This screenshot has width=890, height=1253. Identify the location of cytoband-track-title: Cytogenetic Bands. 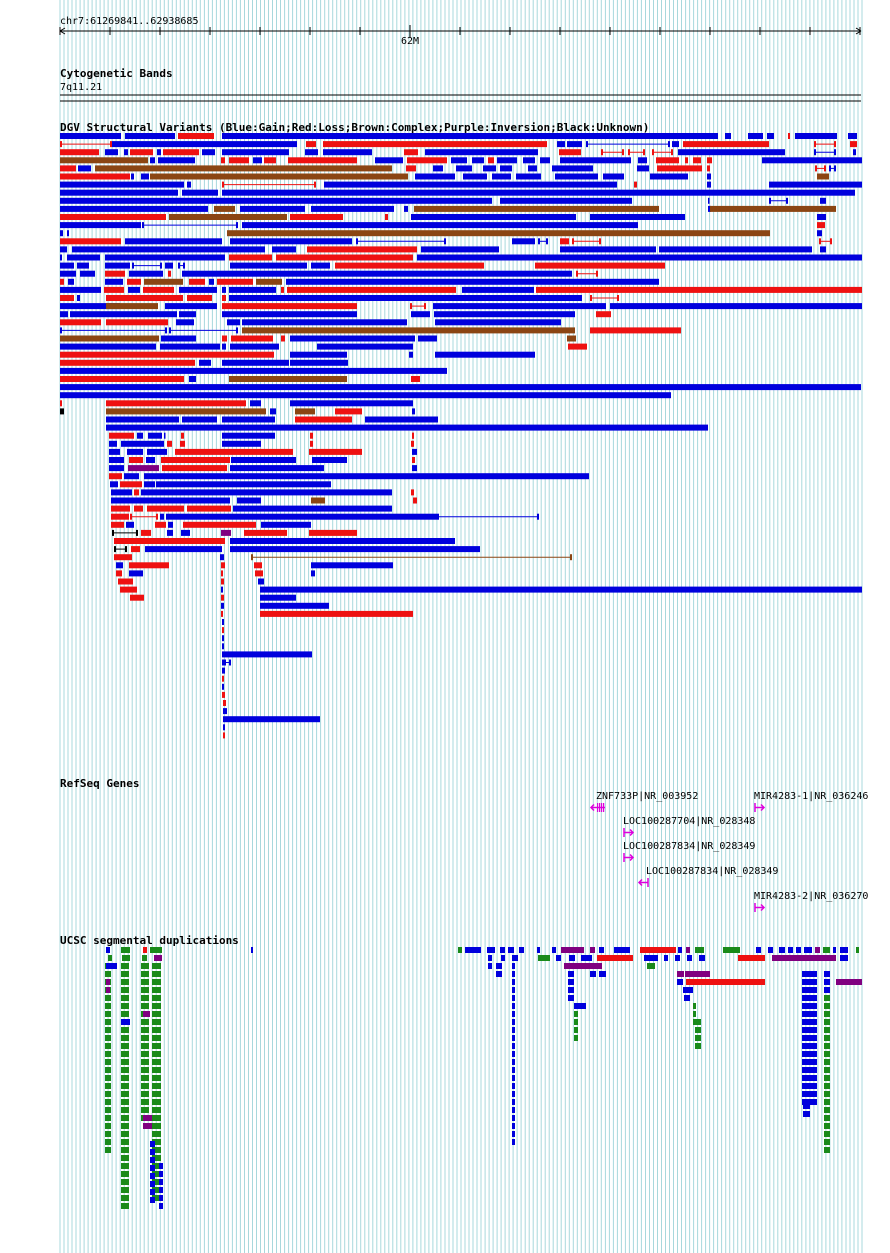
(116, 73).